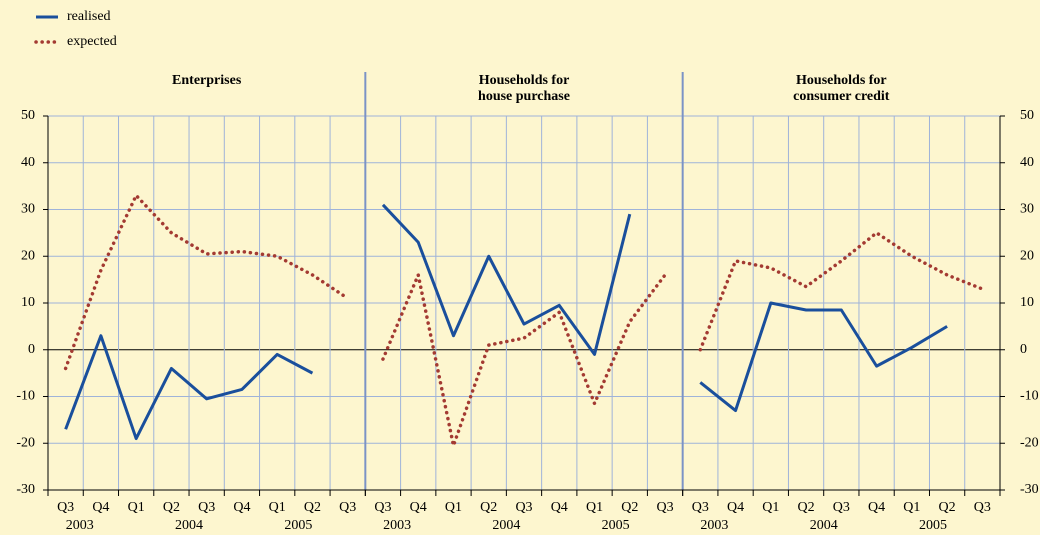  Describe the element at coordinates (207, 80) in the screenshot. I see `panel-title: Enterprises` at that location.